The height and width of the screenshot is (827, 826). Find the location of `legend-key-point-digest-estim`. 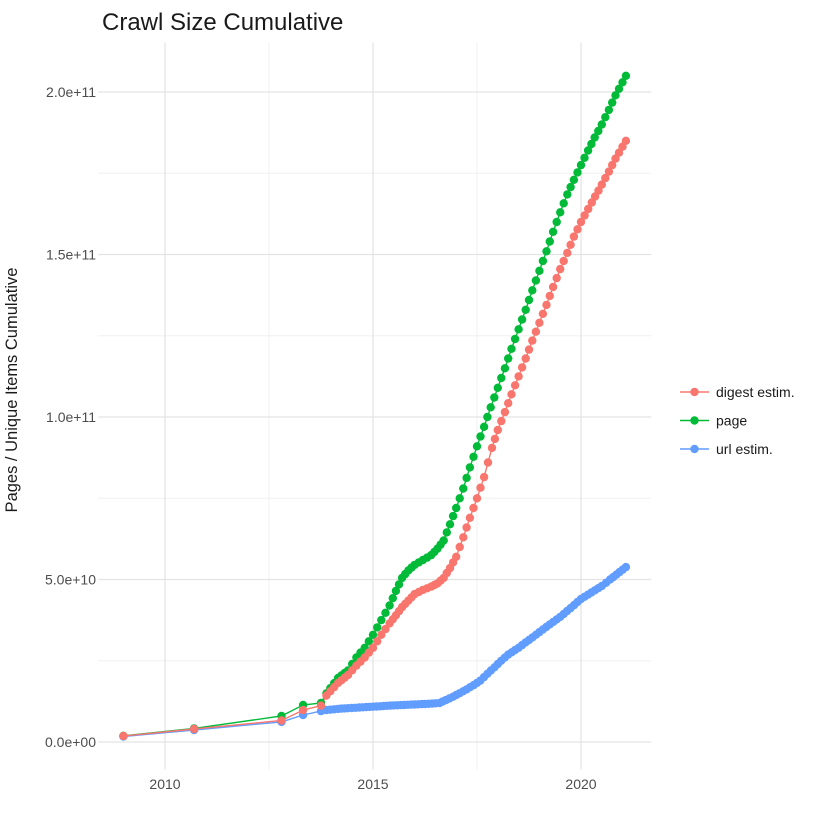

legend-key-point-digest-estim is located at coordinates (694, 392).